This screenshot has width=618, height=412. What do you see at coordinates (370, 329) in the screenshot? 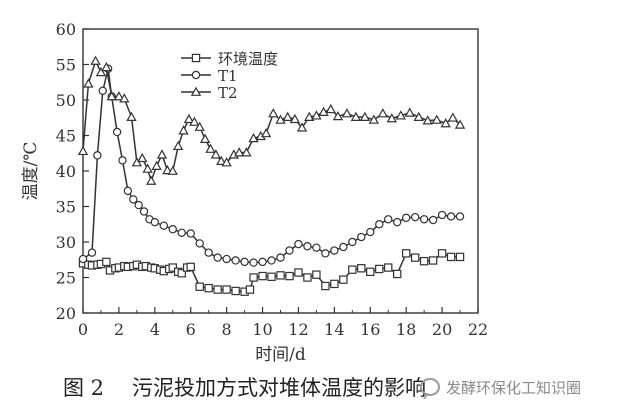
I see `x-tick-label: 16` at bounding box center [370, 329].